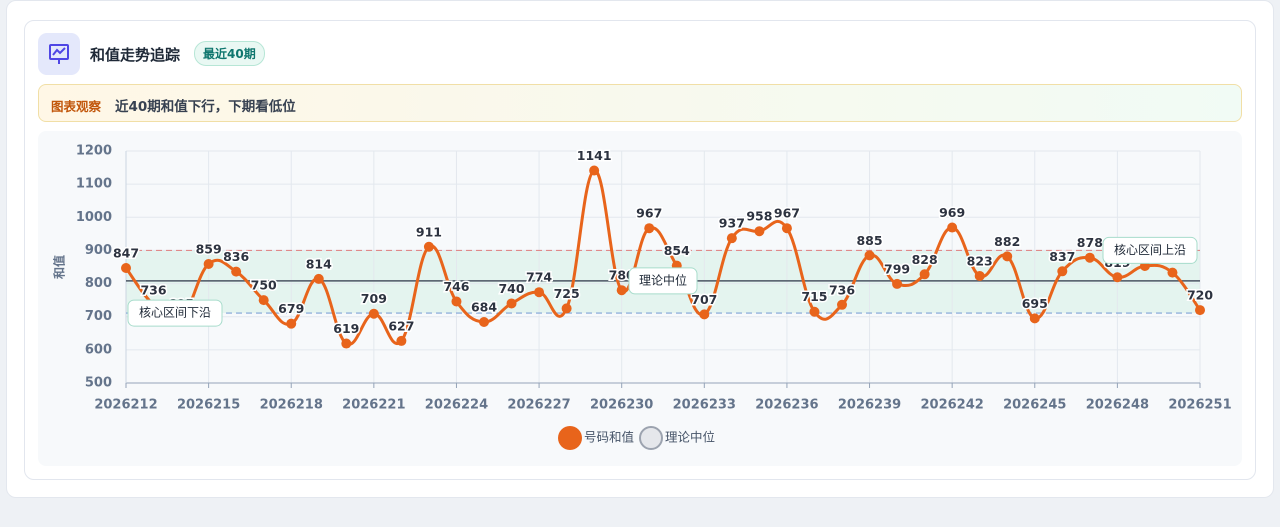 Image resolution: width=1280 pixels, height=527 pixels. I want to click on annotation-label: 理论中位, so click(663, 279).